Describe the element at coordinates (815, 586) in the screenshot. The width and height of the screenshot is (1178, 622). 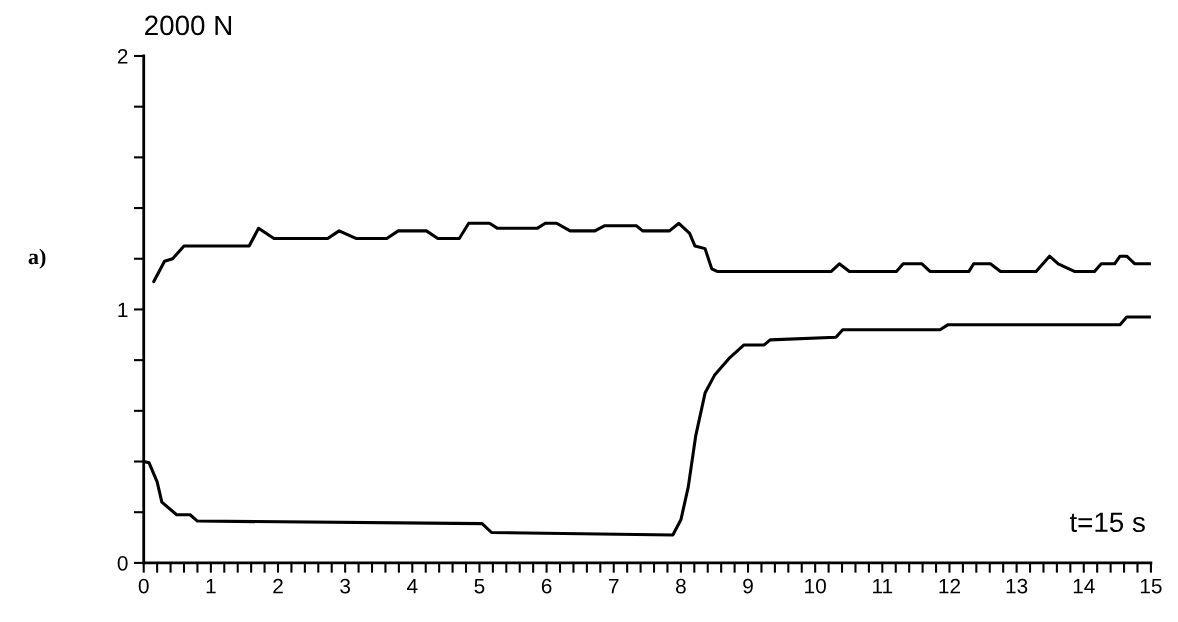
I see `x-tick-label: 10` at that location.